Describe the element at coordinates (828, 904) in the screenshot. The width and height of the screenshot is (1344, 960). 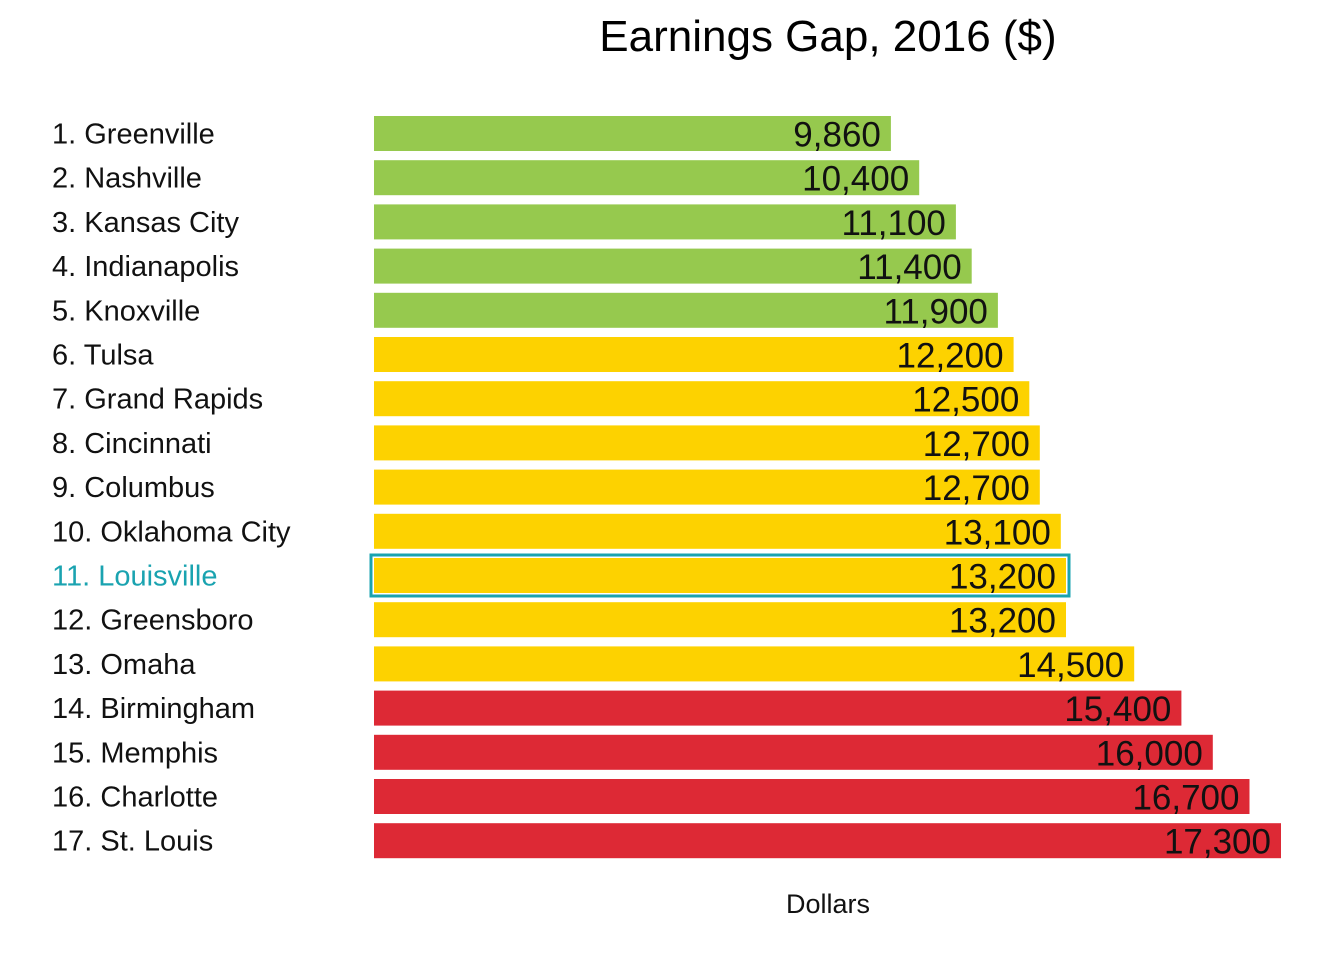
I see `x-axis-label: Dollars` at that location.